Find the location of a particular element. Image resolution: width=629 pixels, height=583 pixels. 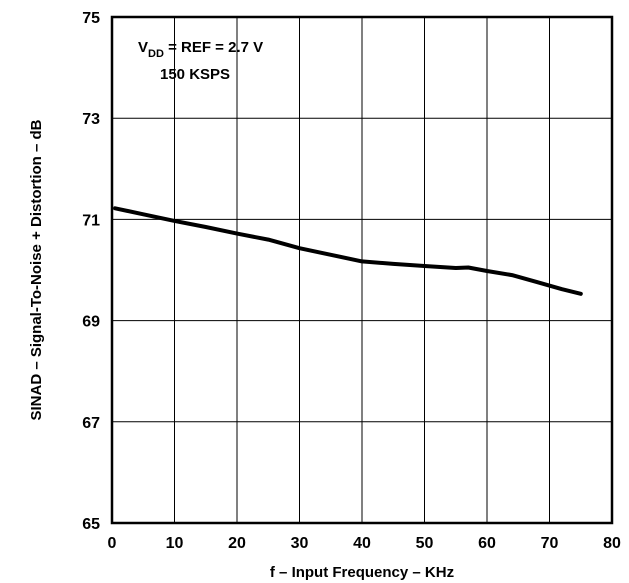

y-tick-label-75: 75 is located at coordinates (91, 18).